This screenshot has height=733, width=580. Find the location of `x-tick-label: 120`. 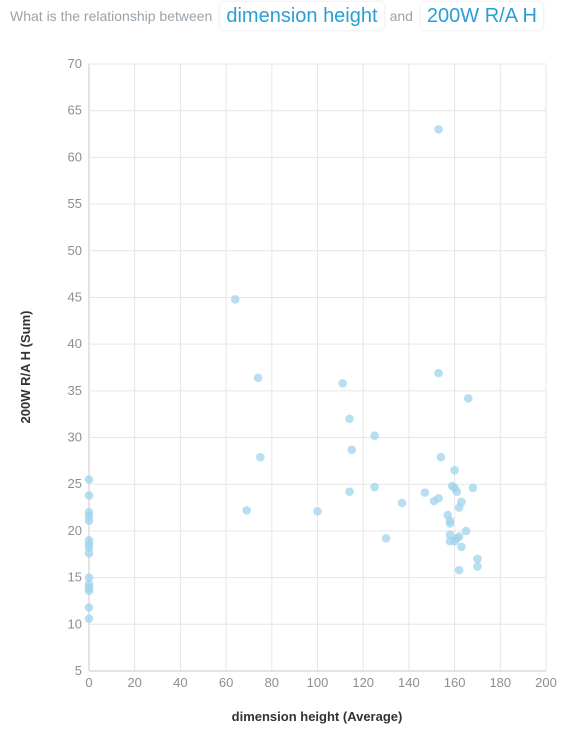

x-tick-label: 120 is located at coordinates (363, 682).